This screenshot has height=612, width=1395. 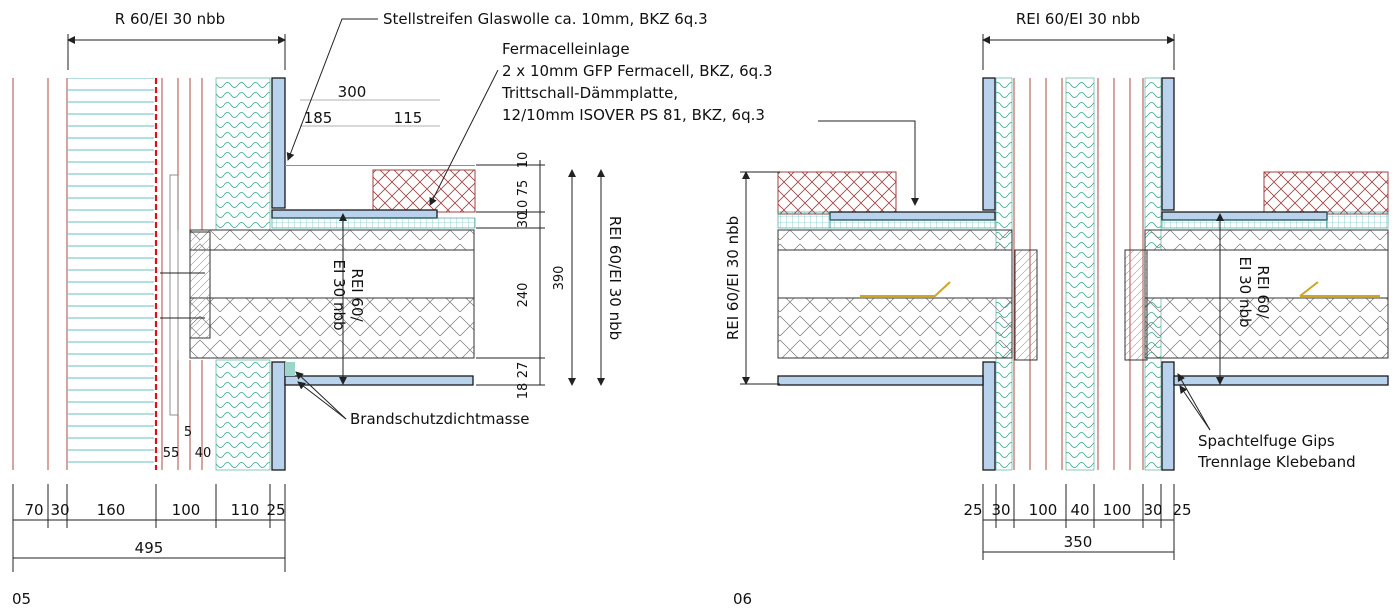 What do you see at coordinates (111, 510) in the screenshot?
I see `d05-bot-160: 160` at bounding box center [111, 510].